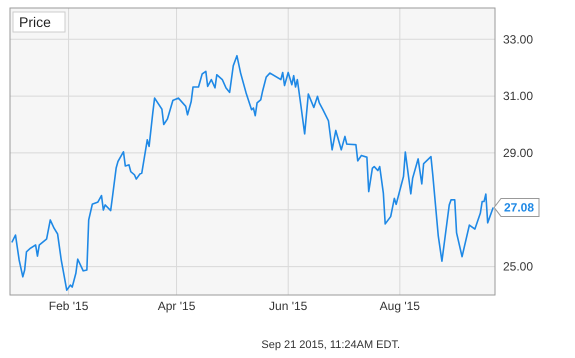 The image size is (575, 358). Describe the element at coordinates (68, 306) in the screenshot. I see `x-tick-label: Feb '15` at that location.